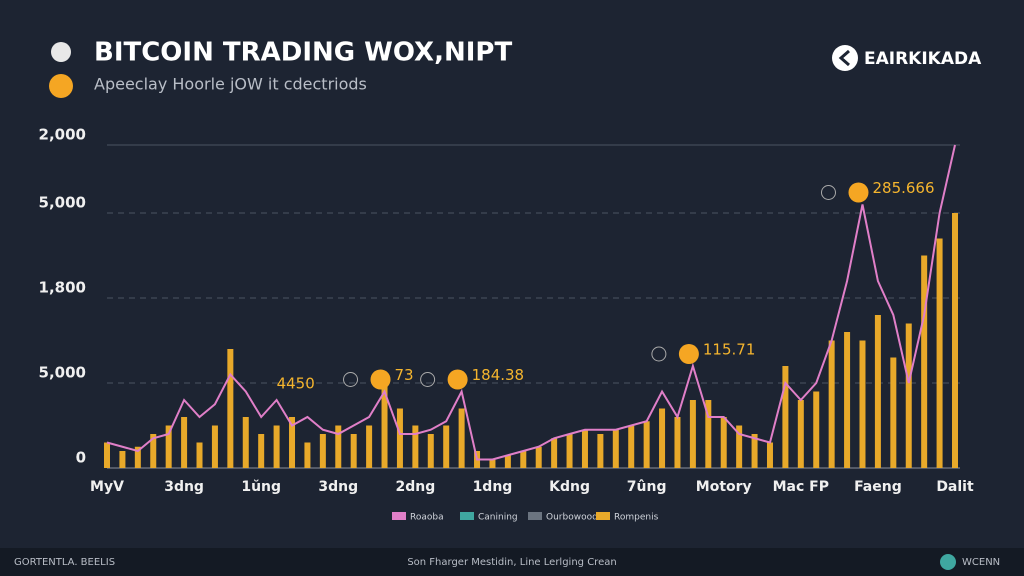 This screenshot has height=576, width=1024. I want to click on bitcoin-icon, so click(61, 86).